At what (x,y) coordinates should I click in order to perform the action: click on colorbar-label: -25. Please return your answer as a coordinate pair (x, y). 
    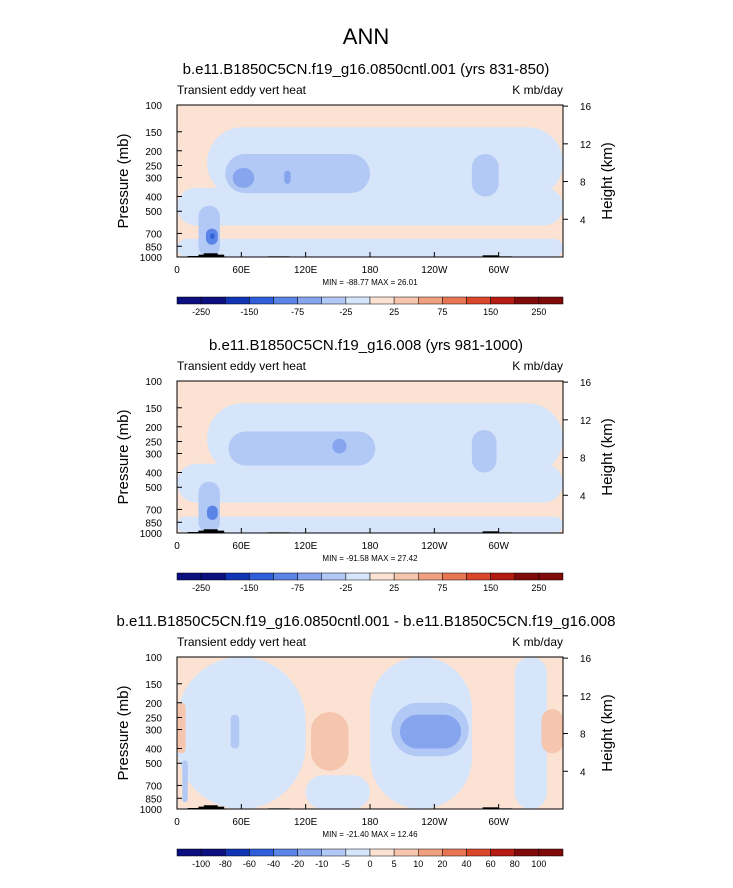
    Looking at the image, I should click on (345, 588).